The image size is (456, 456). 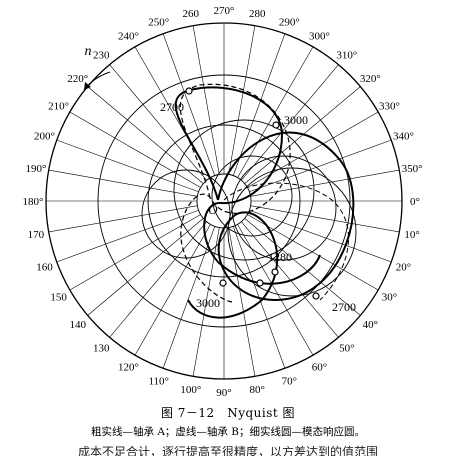 I want to click on angle-label: 100°, so click(x=190, y=390).